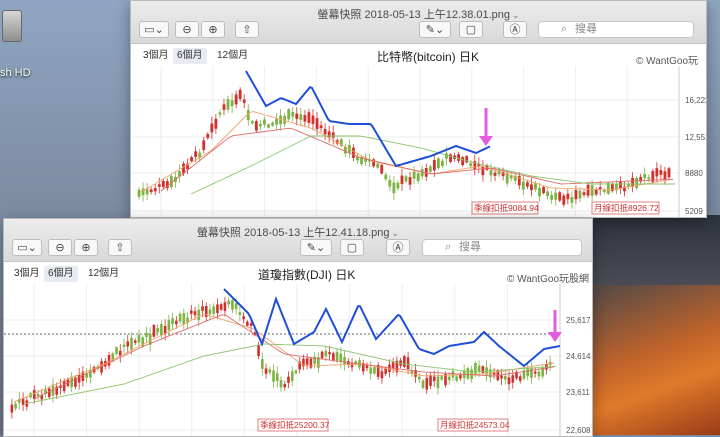  What do you see at coordinates (295, 425) in the screenshot?
I see `deduction-tag: 季線扣抵25200.37` at bounding box center [295, 425].